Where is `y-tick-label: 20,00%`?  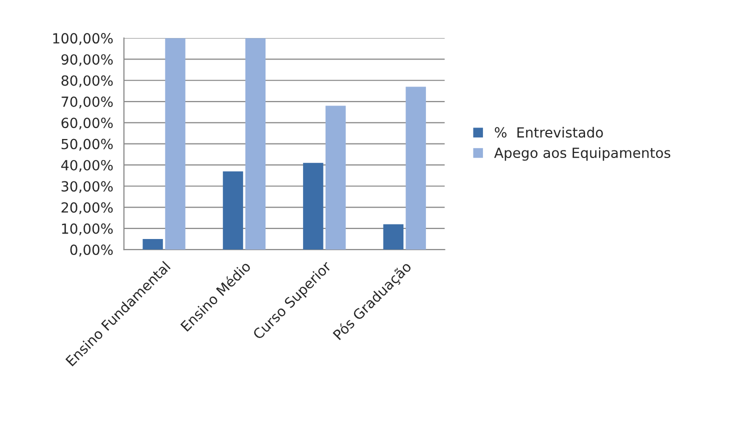
y-tick-label: 20,00% is located at coordinates (87, 208).